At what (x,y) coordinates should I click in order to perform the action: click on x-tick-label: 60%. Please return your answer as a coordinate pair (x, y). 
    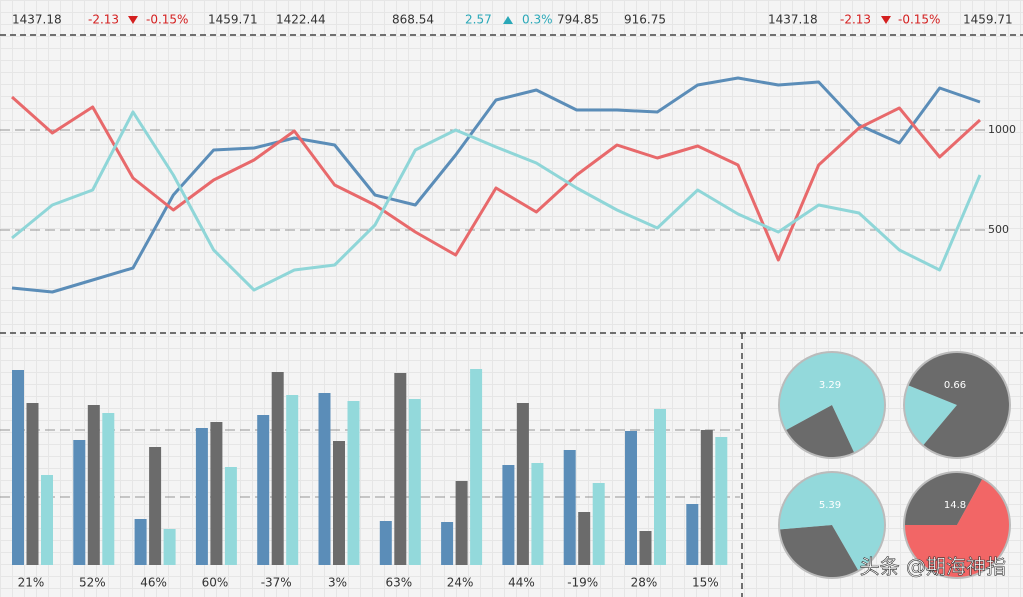
    Looking at the image, I should click on (215, 583).